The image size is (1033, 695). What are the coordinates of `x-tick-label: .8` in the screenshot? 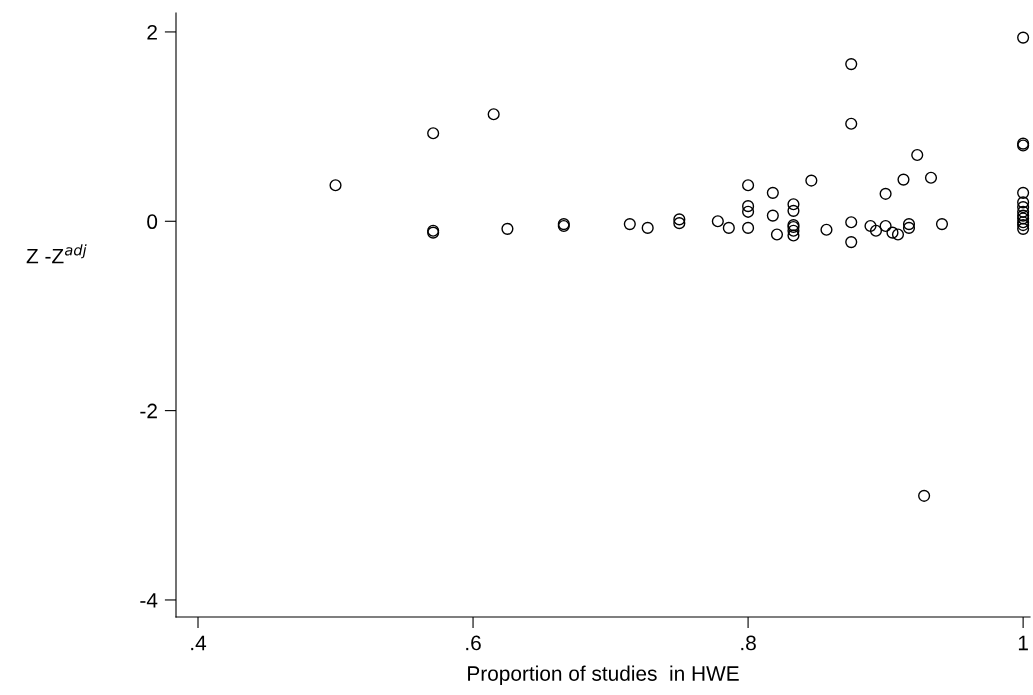 It's located at (748, 643).